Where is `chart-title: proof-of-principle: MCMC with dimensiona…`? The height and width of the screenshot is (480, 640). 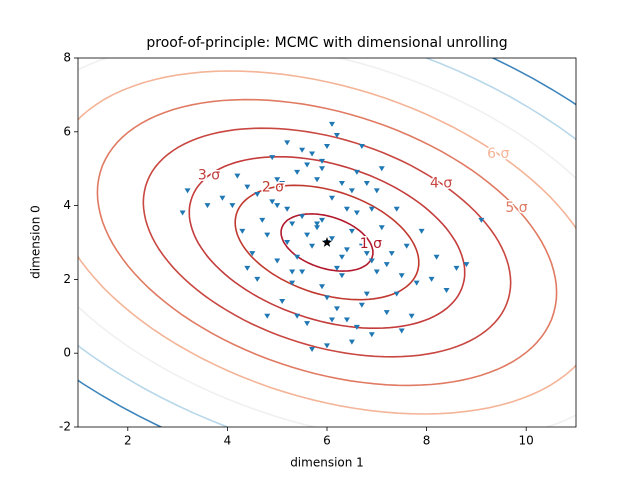 chart-title: proof-of-principle: MCMC with dimensiona… is located at coordinates (326, 43).